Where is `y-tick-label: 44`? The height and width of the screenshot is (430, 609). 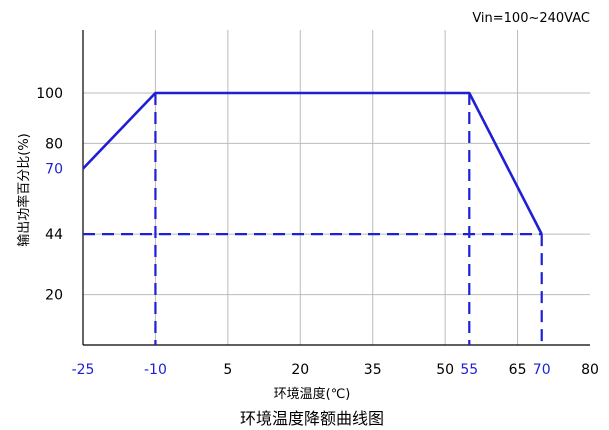 y-tick-label: 44 is located at coordinates (54, 235).